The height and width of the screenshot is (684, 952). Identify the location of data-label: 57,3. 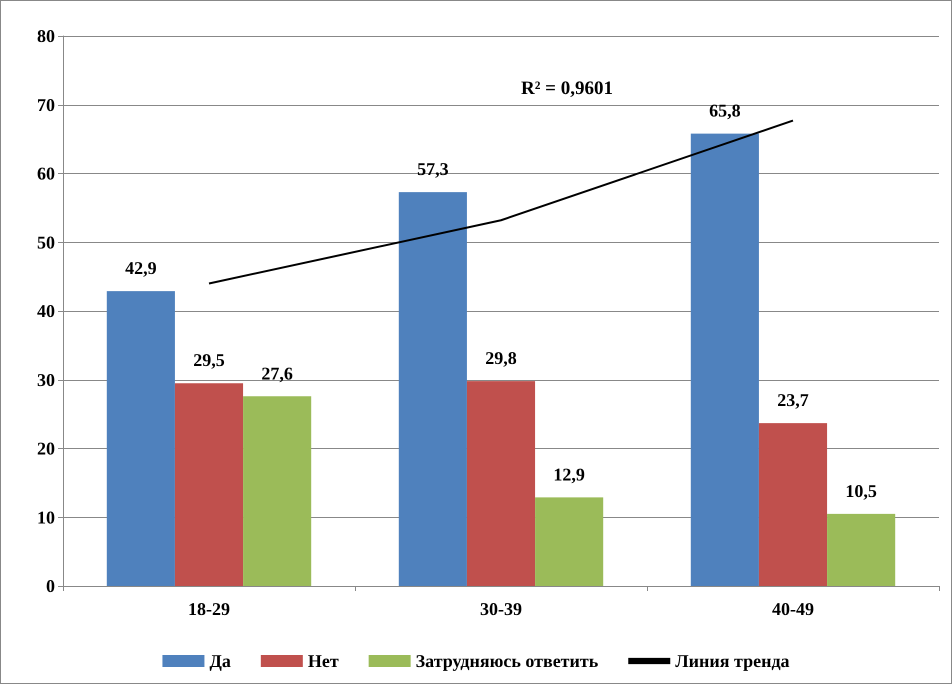
(433, 169).